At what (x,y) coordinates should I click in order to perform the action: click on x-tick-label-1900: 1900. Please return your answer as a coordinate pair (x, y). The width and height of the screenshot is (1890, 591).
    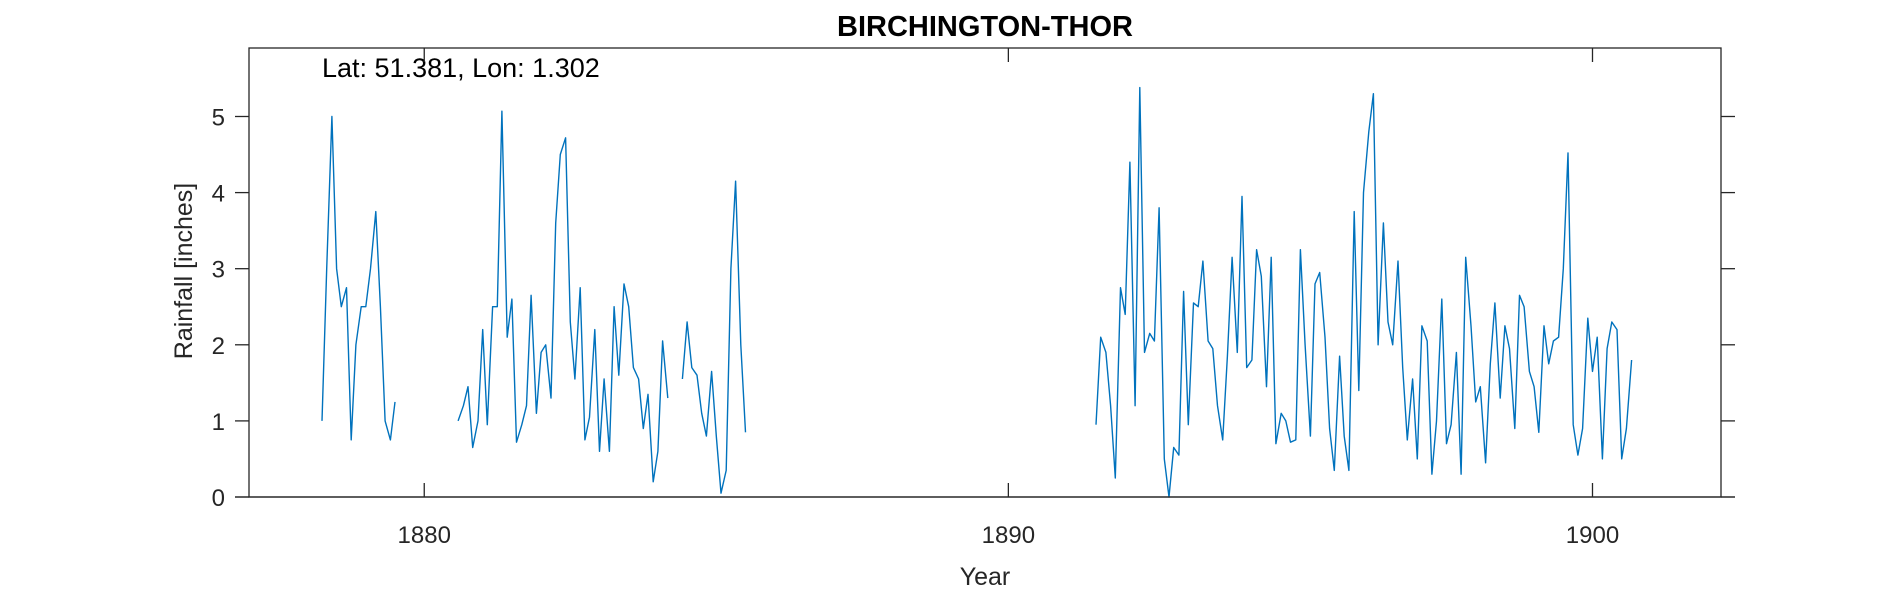
    Looking at the image, I should click on (1592, 535).